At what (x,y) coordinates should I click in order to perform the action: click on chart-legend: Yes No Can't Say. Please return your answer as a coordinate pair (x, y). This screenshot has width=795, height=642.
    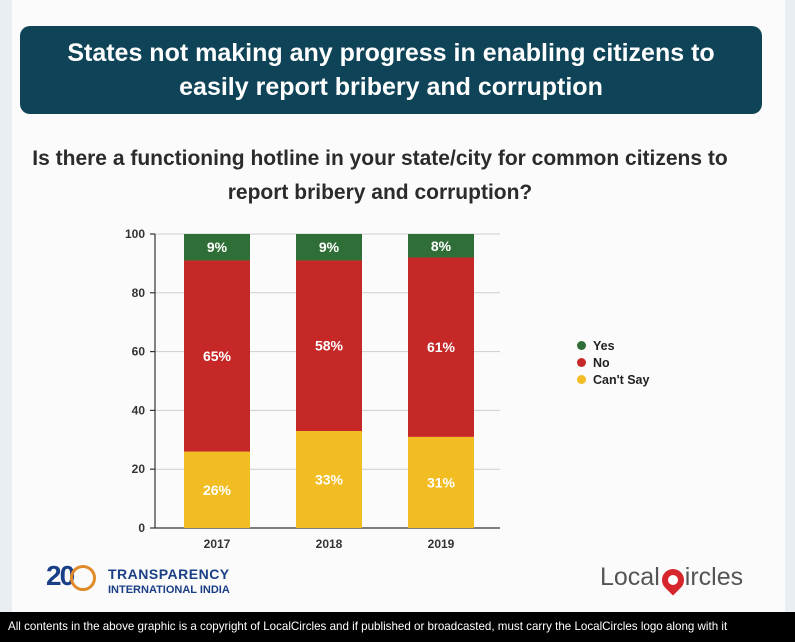
    Looking at the image, I should click on (613, 362).